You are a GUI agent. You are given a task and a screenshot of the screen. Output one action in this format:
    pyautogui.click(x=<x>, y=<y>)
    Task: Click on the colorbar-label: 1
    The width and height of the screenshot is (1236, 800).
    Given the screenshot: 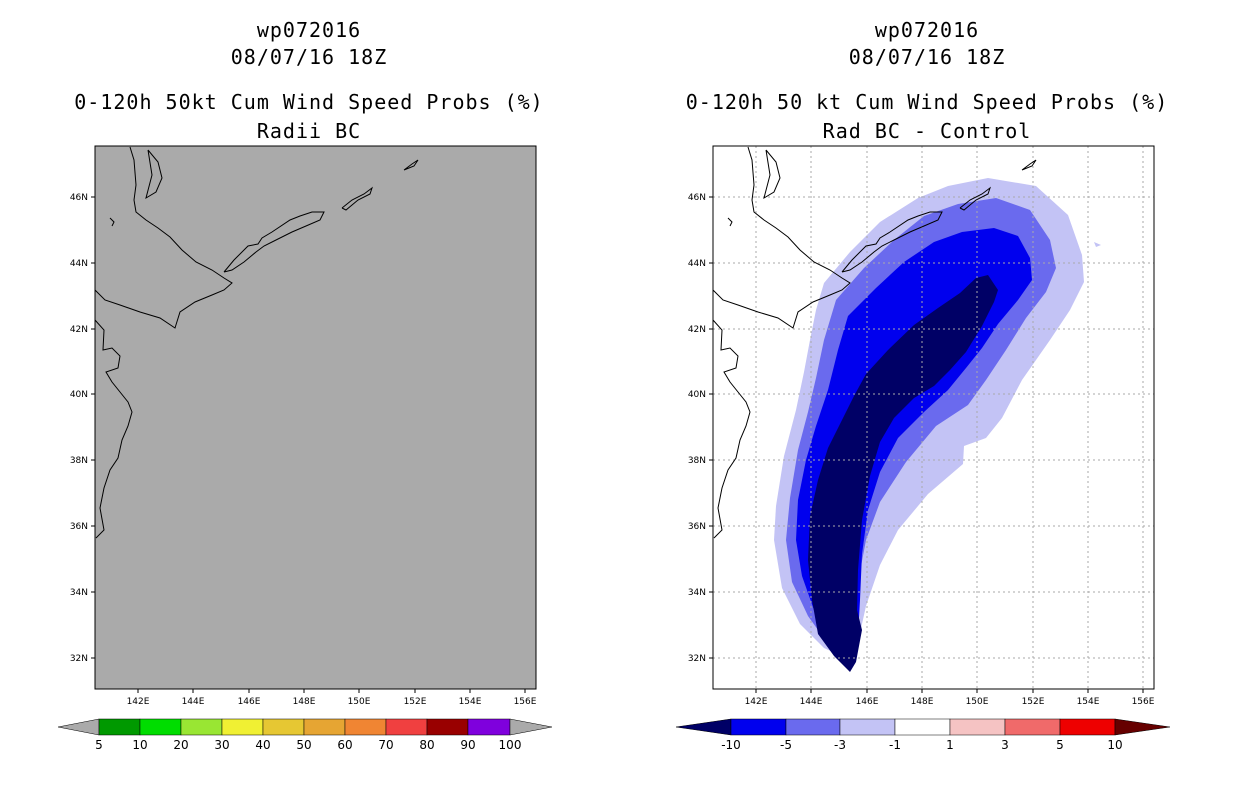 What is the action you would take?
    pyautogui.click(x=950, y=745)
    